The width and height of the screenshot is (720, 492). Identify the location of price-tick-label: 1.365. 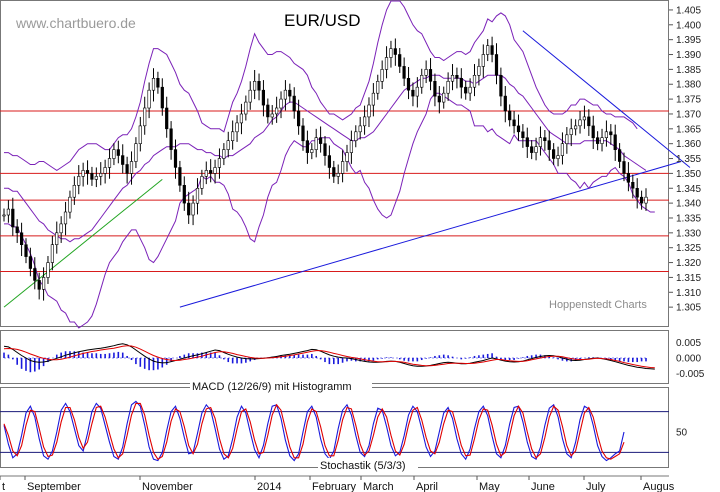
(688, 129).